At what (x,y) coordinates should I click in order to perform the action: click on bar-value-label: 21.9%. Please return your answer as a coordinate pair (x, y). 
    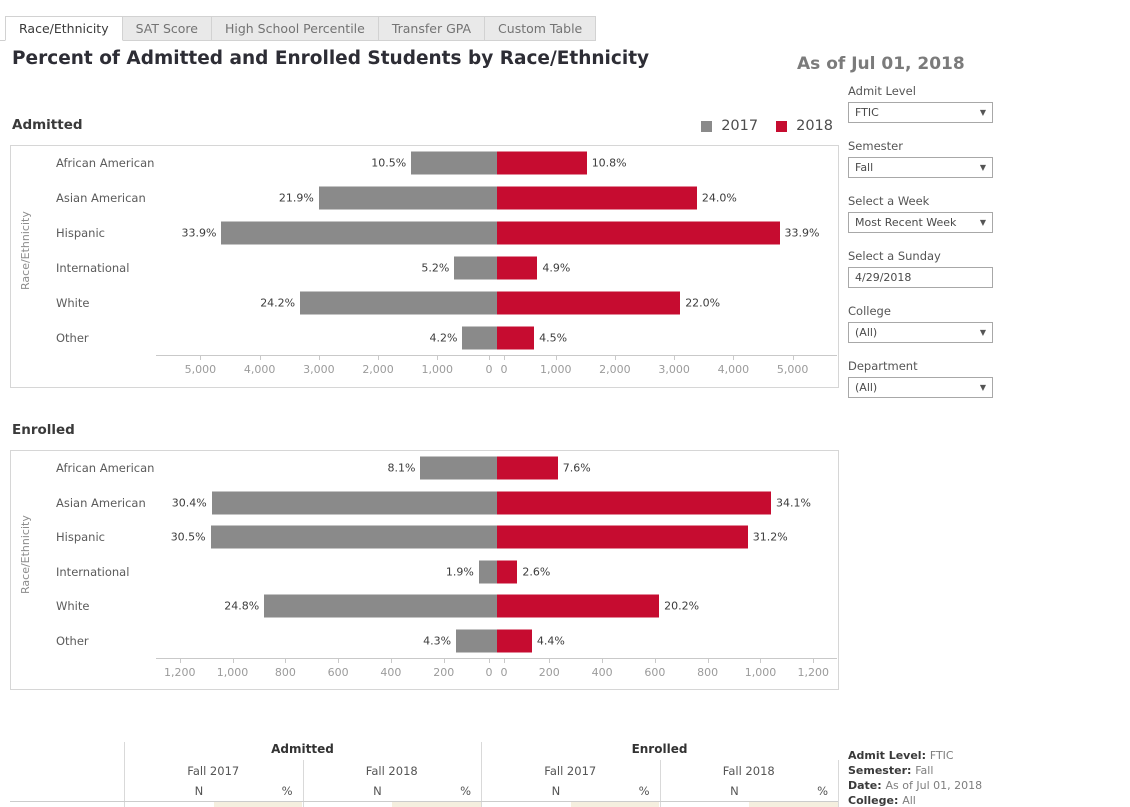
    Looking at the image, I should click on (296, 198).